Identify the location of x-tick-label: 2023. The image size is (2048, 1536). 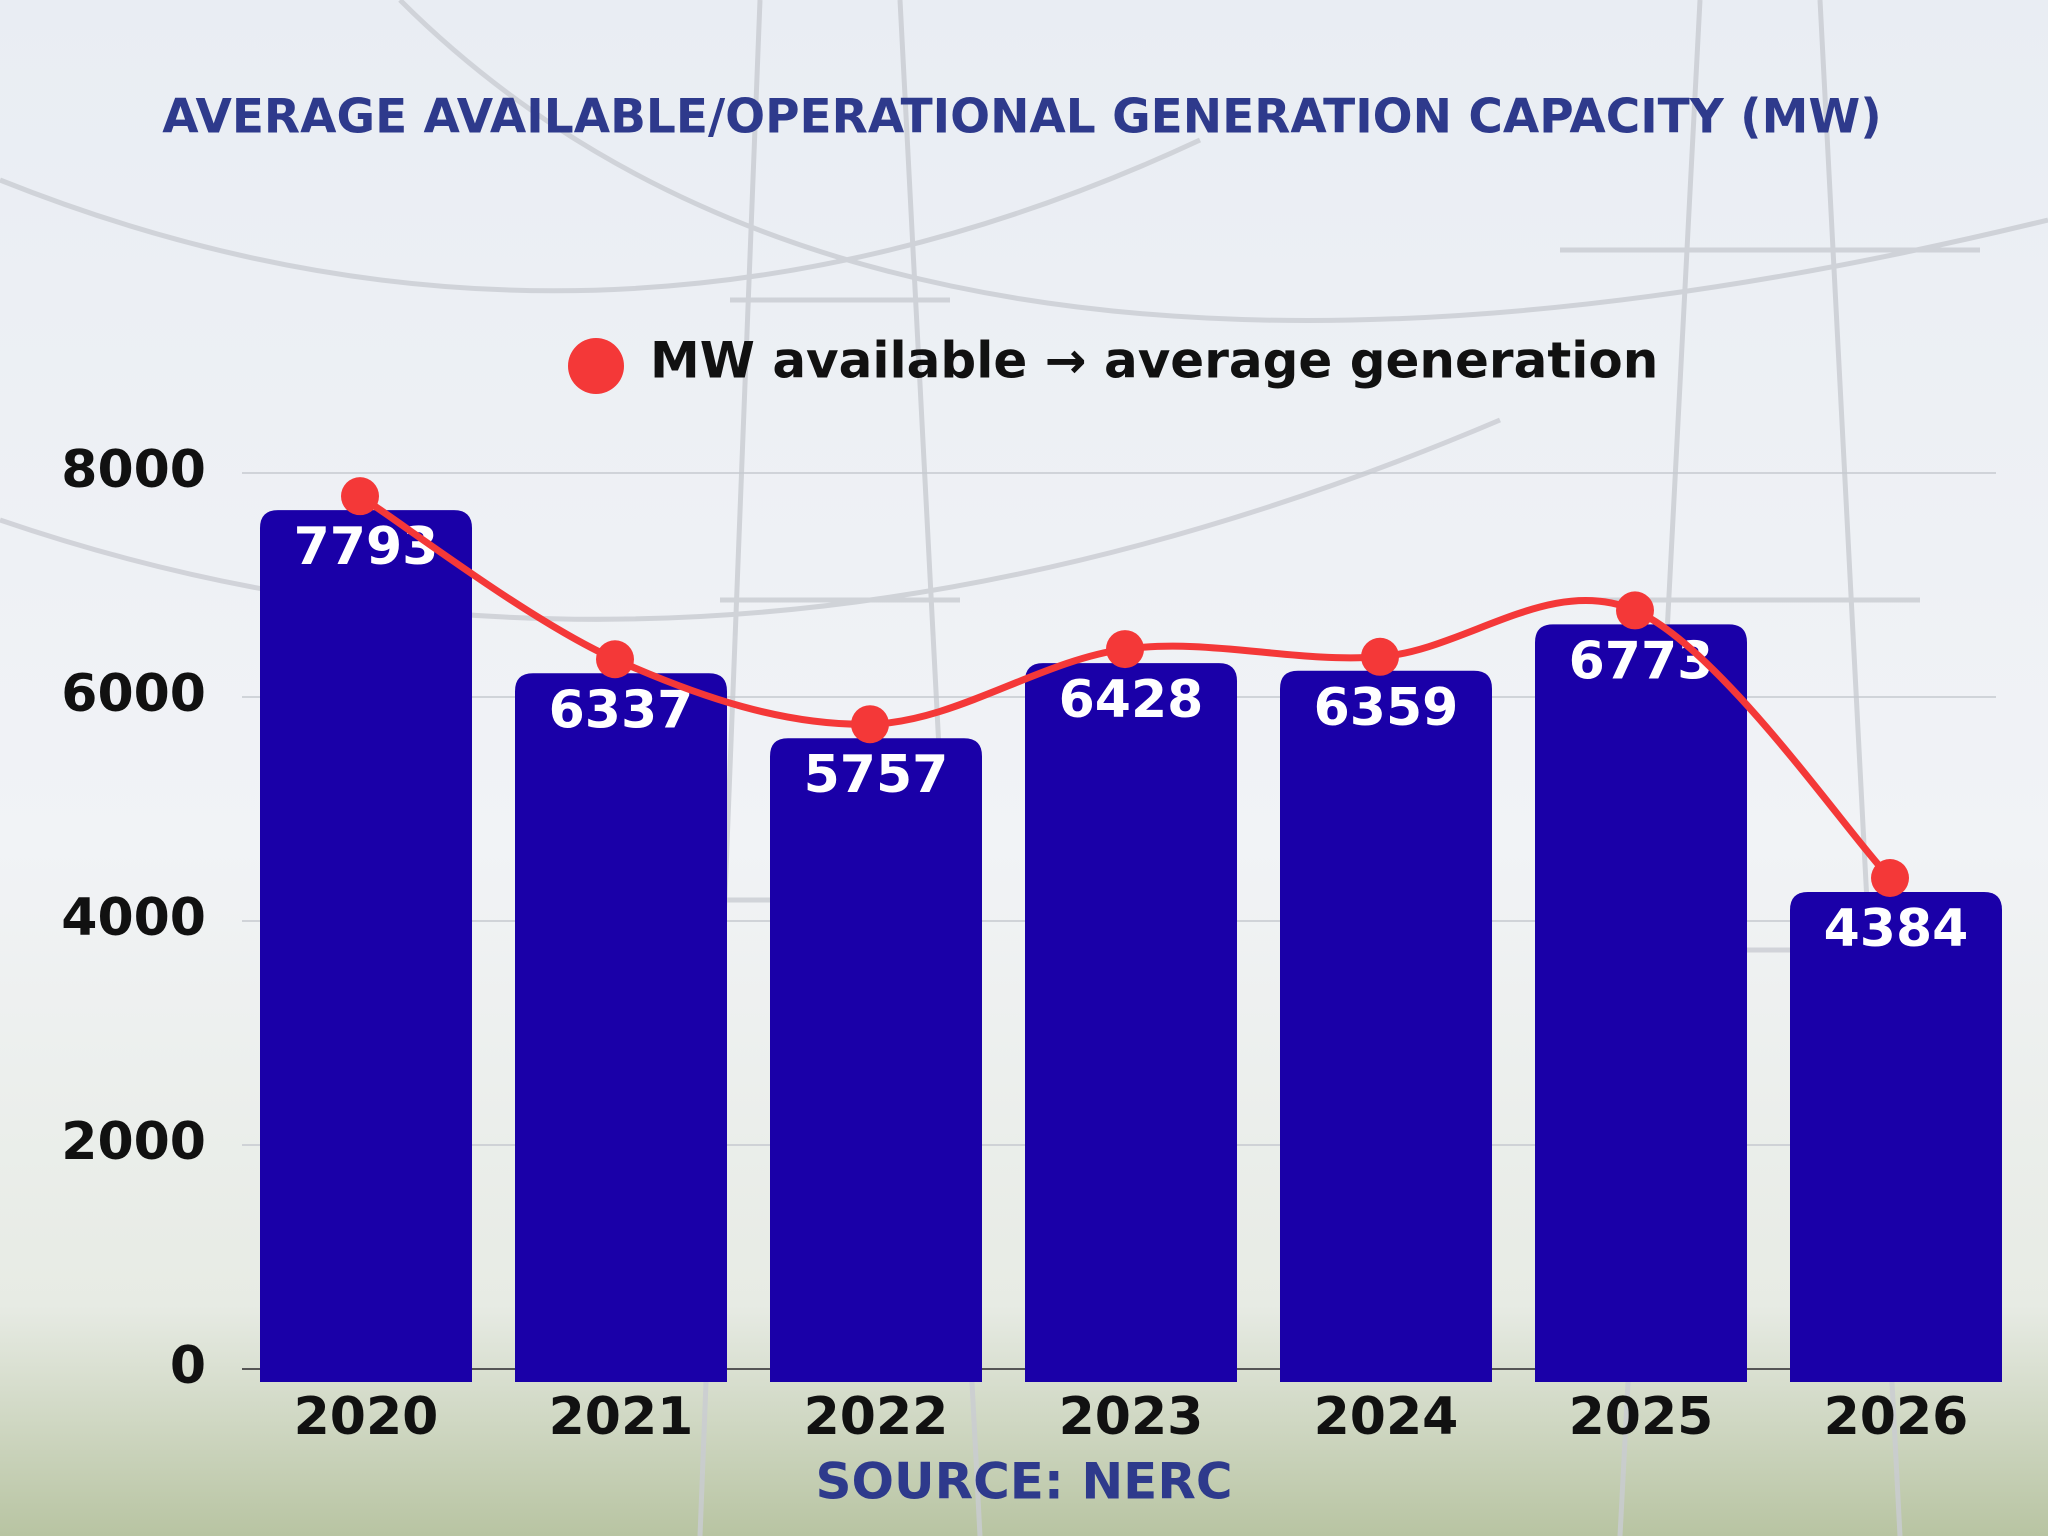
(1131, 1417).